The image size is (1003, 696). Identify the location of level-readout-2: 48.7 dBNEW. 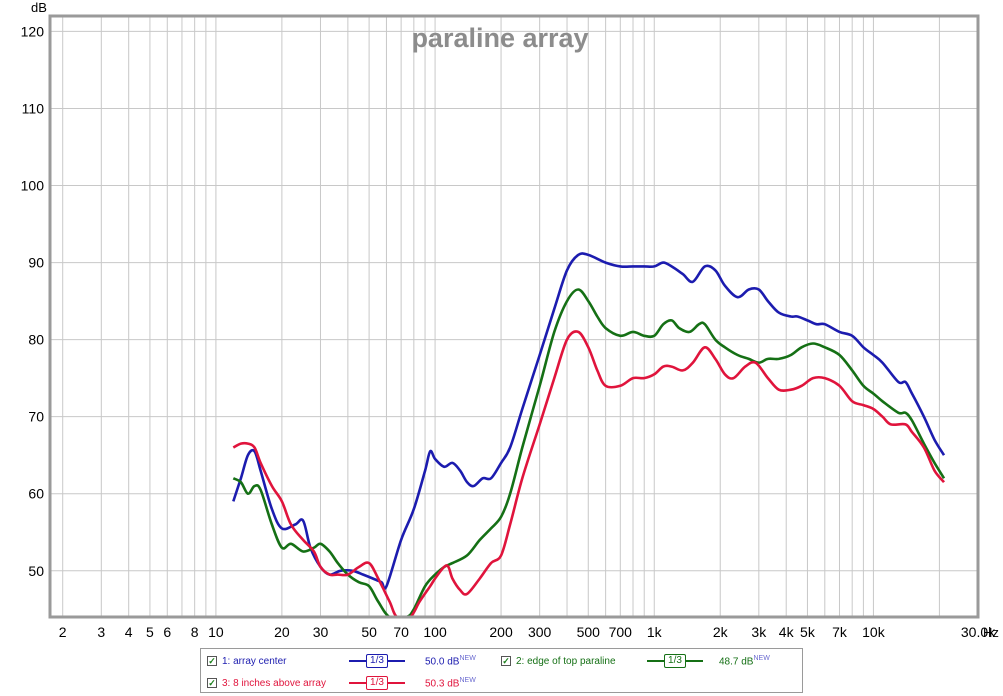
(744, 661).